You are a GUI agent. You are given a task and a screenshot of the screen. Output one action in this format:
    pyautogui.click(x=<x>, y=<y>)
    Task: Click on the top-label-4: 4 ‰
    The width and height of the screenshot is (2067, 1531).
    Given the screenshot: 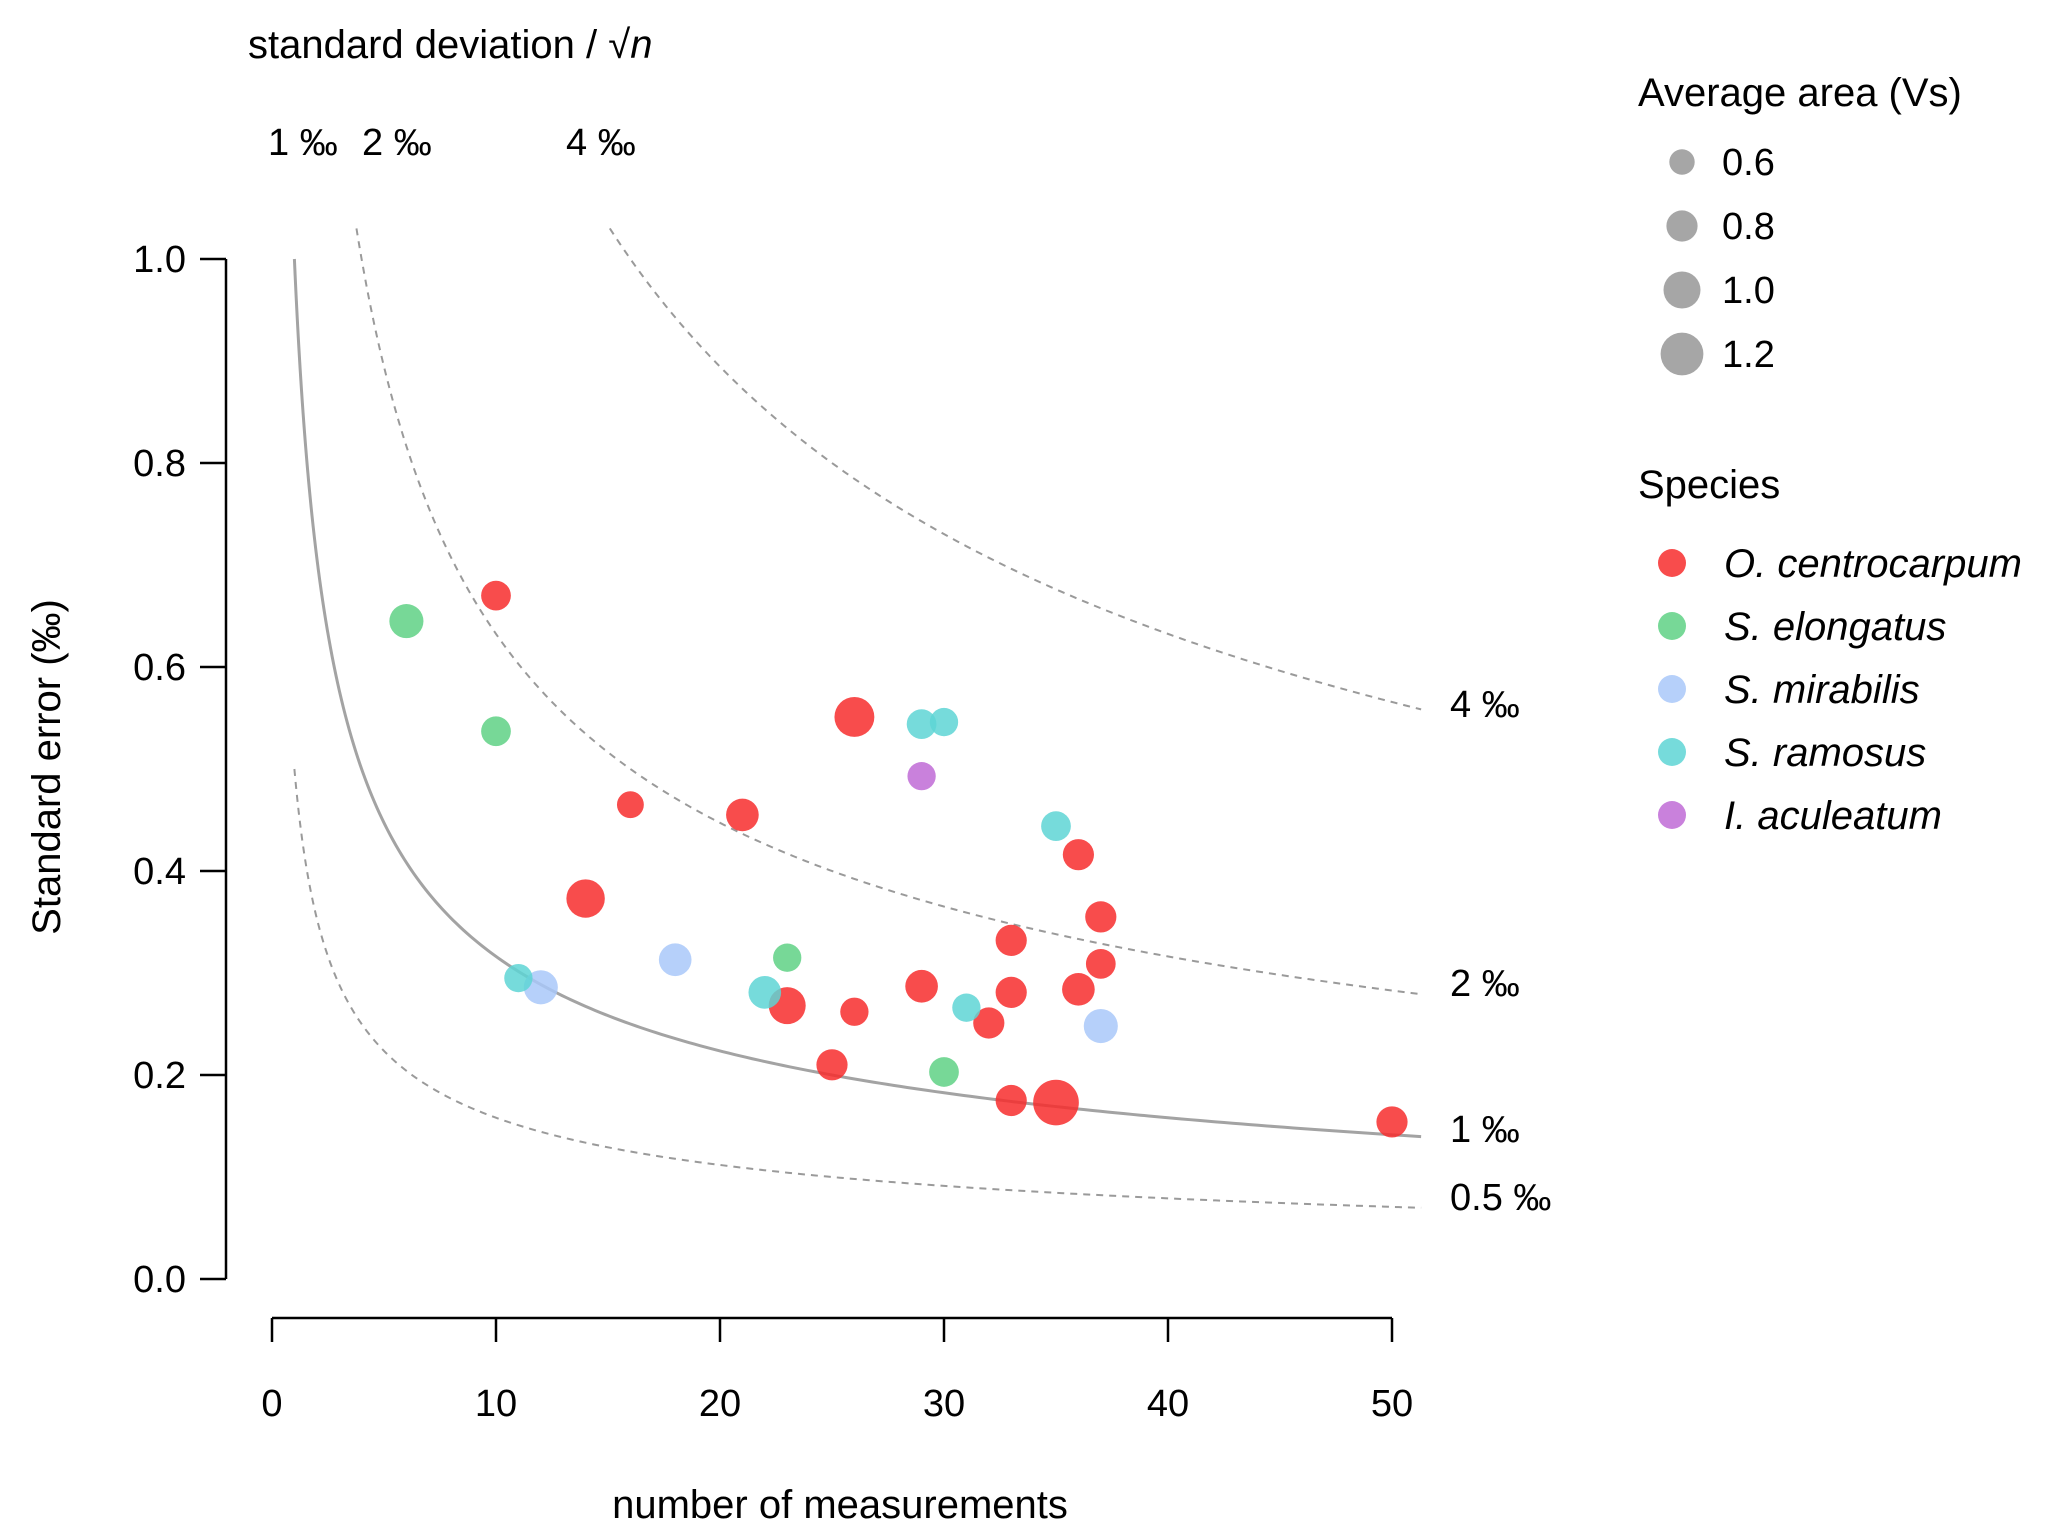 What is the action you would take?
    pyautogui.click(x=601, y=143)
    